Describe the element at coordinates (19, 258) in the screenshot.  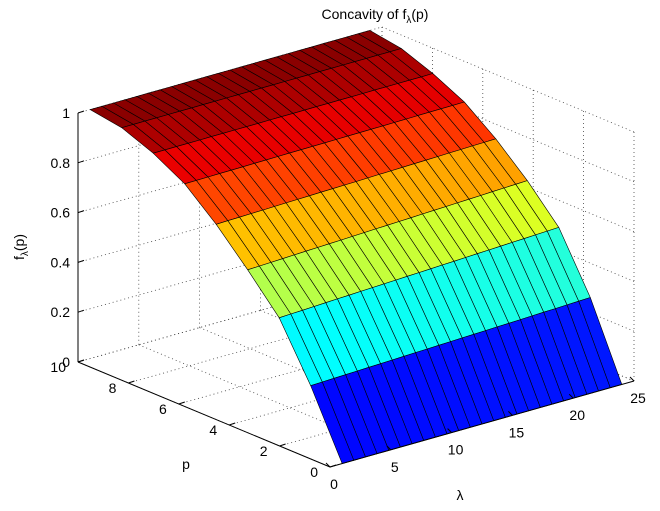
I see `z-axis-title-main: f` at that location.